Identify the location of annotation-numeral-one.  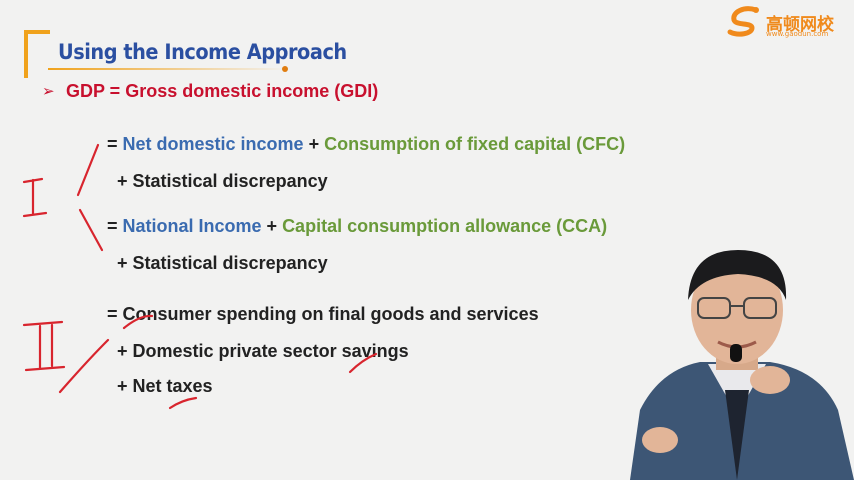
(35, 197).